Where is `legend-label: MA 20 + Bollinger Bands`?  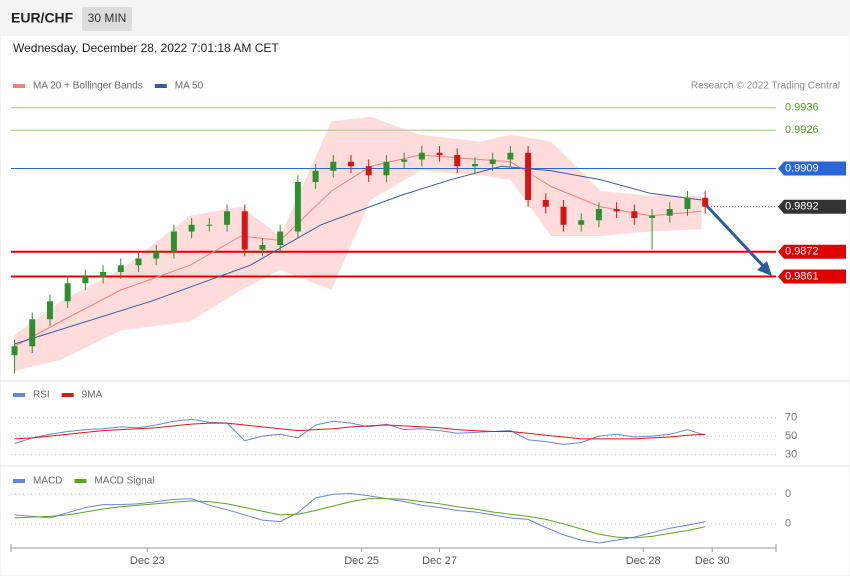
legend-label: MA 20 + Bollinger Bands is located at coordinates (88, 86).